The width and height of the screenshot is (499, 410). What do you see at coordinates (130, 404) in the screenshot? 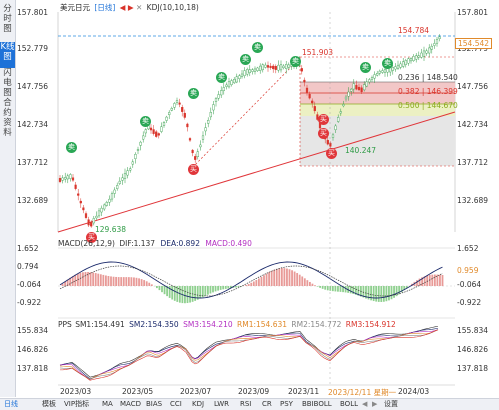
I see `toolbar-macd: MACD` at bounding box center [130, 404].